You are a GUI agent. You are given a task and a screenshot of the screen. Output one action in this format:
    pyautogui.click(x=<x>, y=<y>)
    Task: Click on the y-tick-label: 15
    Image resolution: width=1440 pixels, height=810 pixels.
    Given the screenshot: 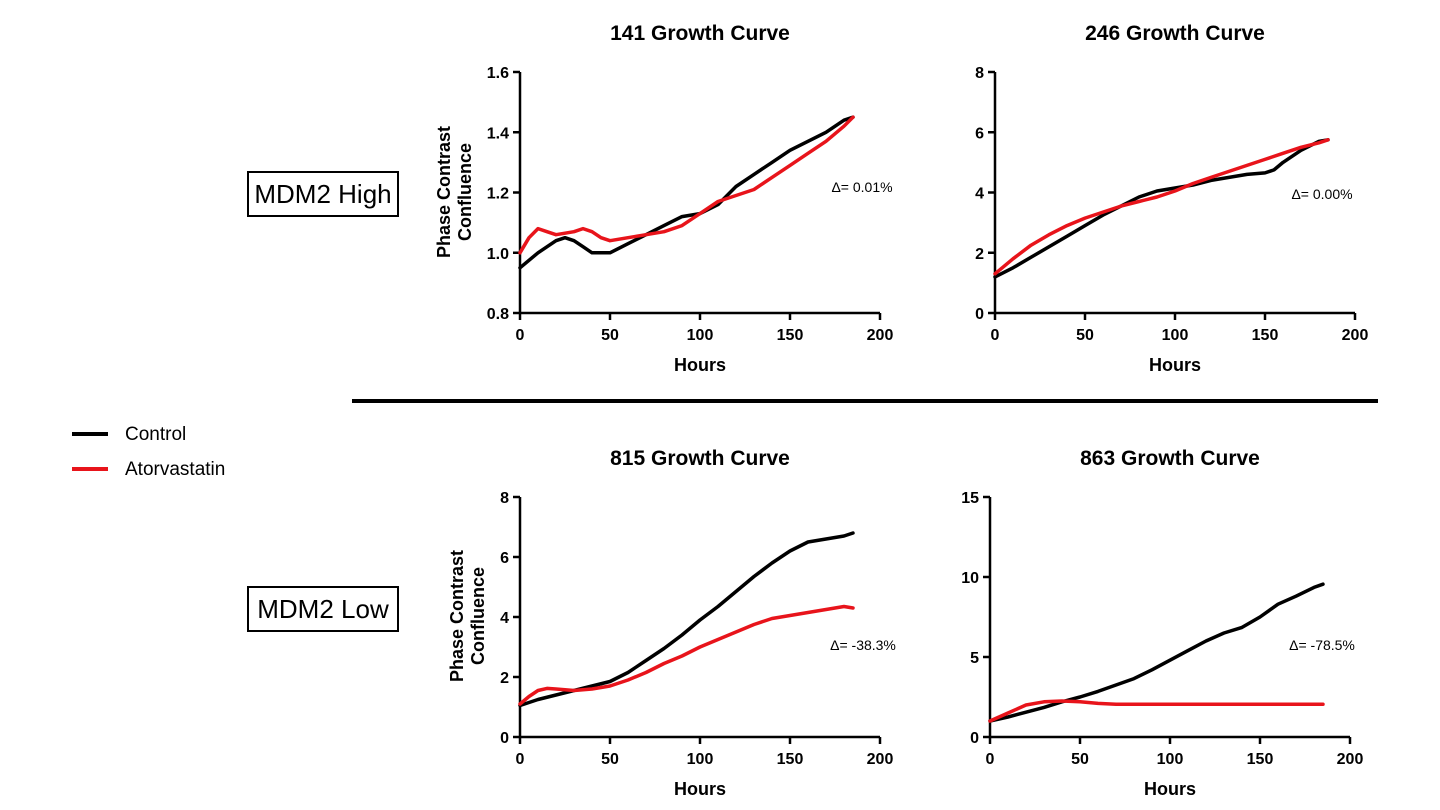 What is the action you would take?
    pyautogui.click(x=970, y=498)
    